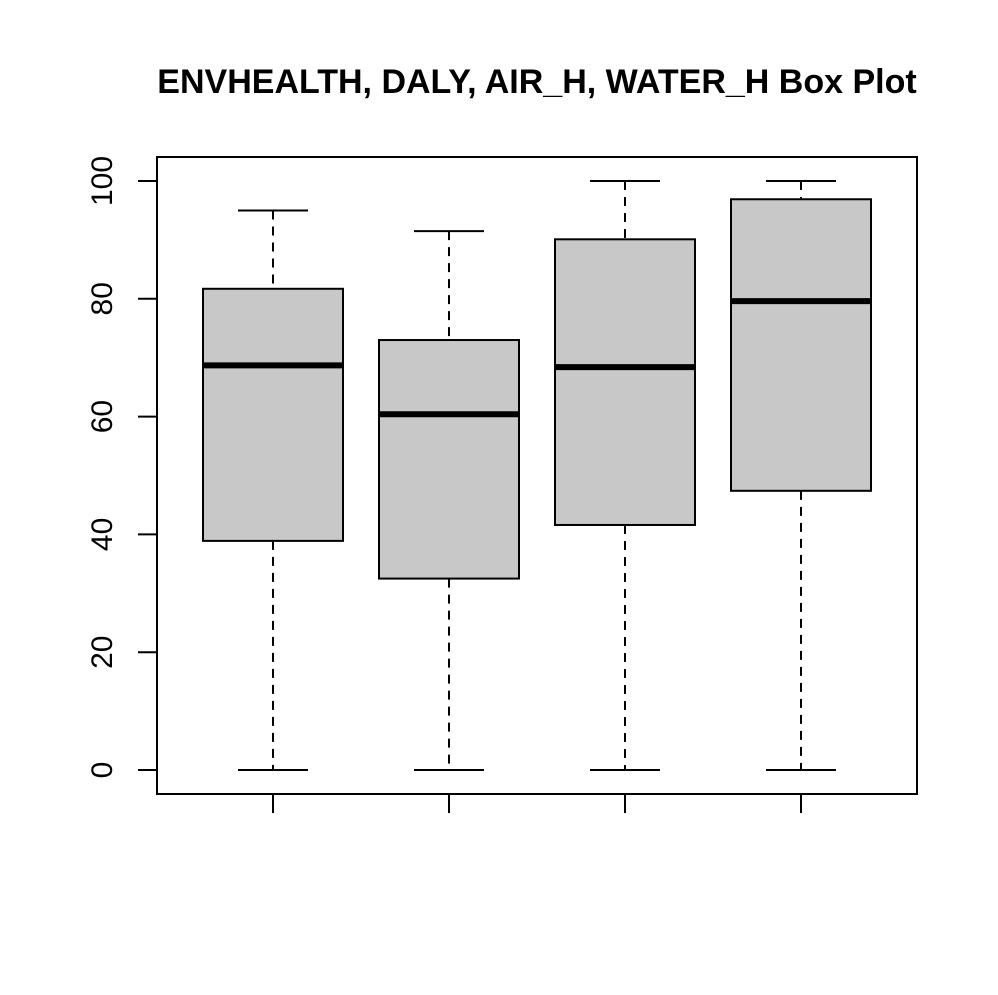 This screenshot has width=998, height=995. I want to click on y-tick-label-0: 0, so click(102, 770).